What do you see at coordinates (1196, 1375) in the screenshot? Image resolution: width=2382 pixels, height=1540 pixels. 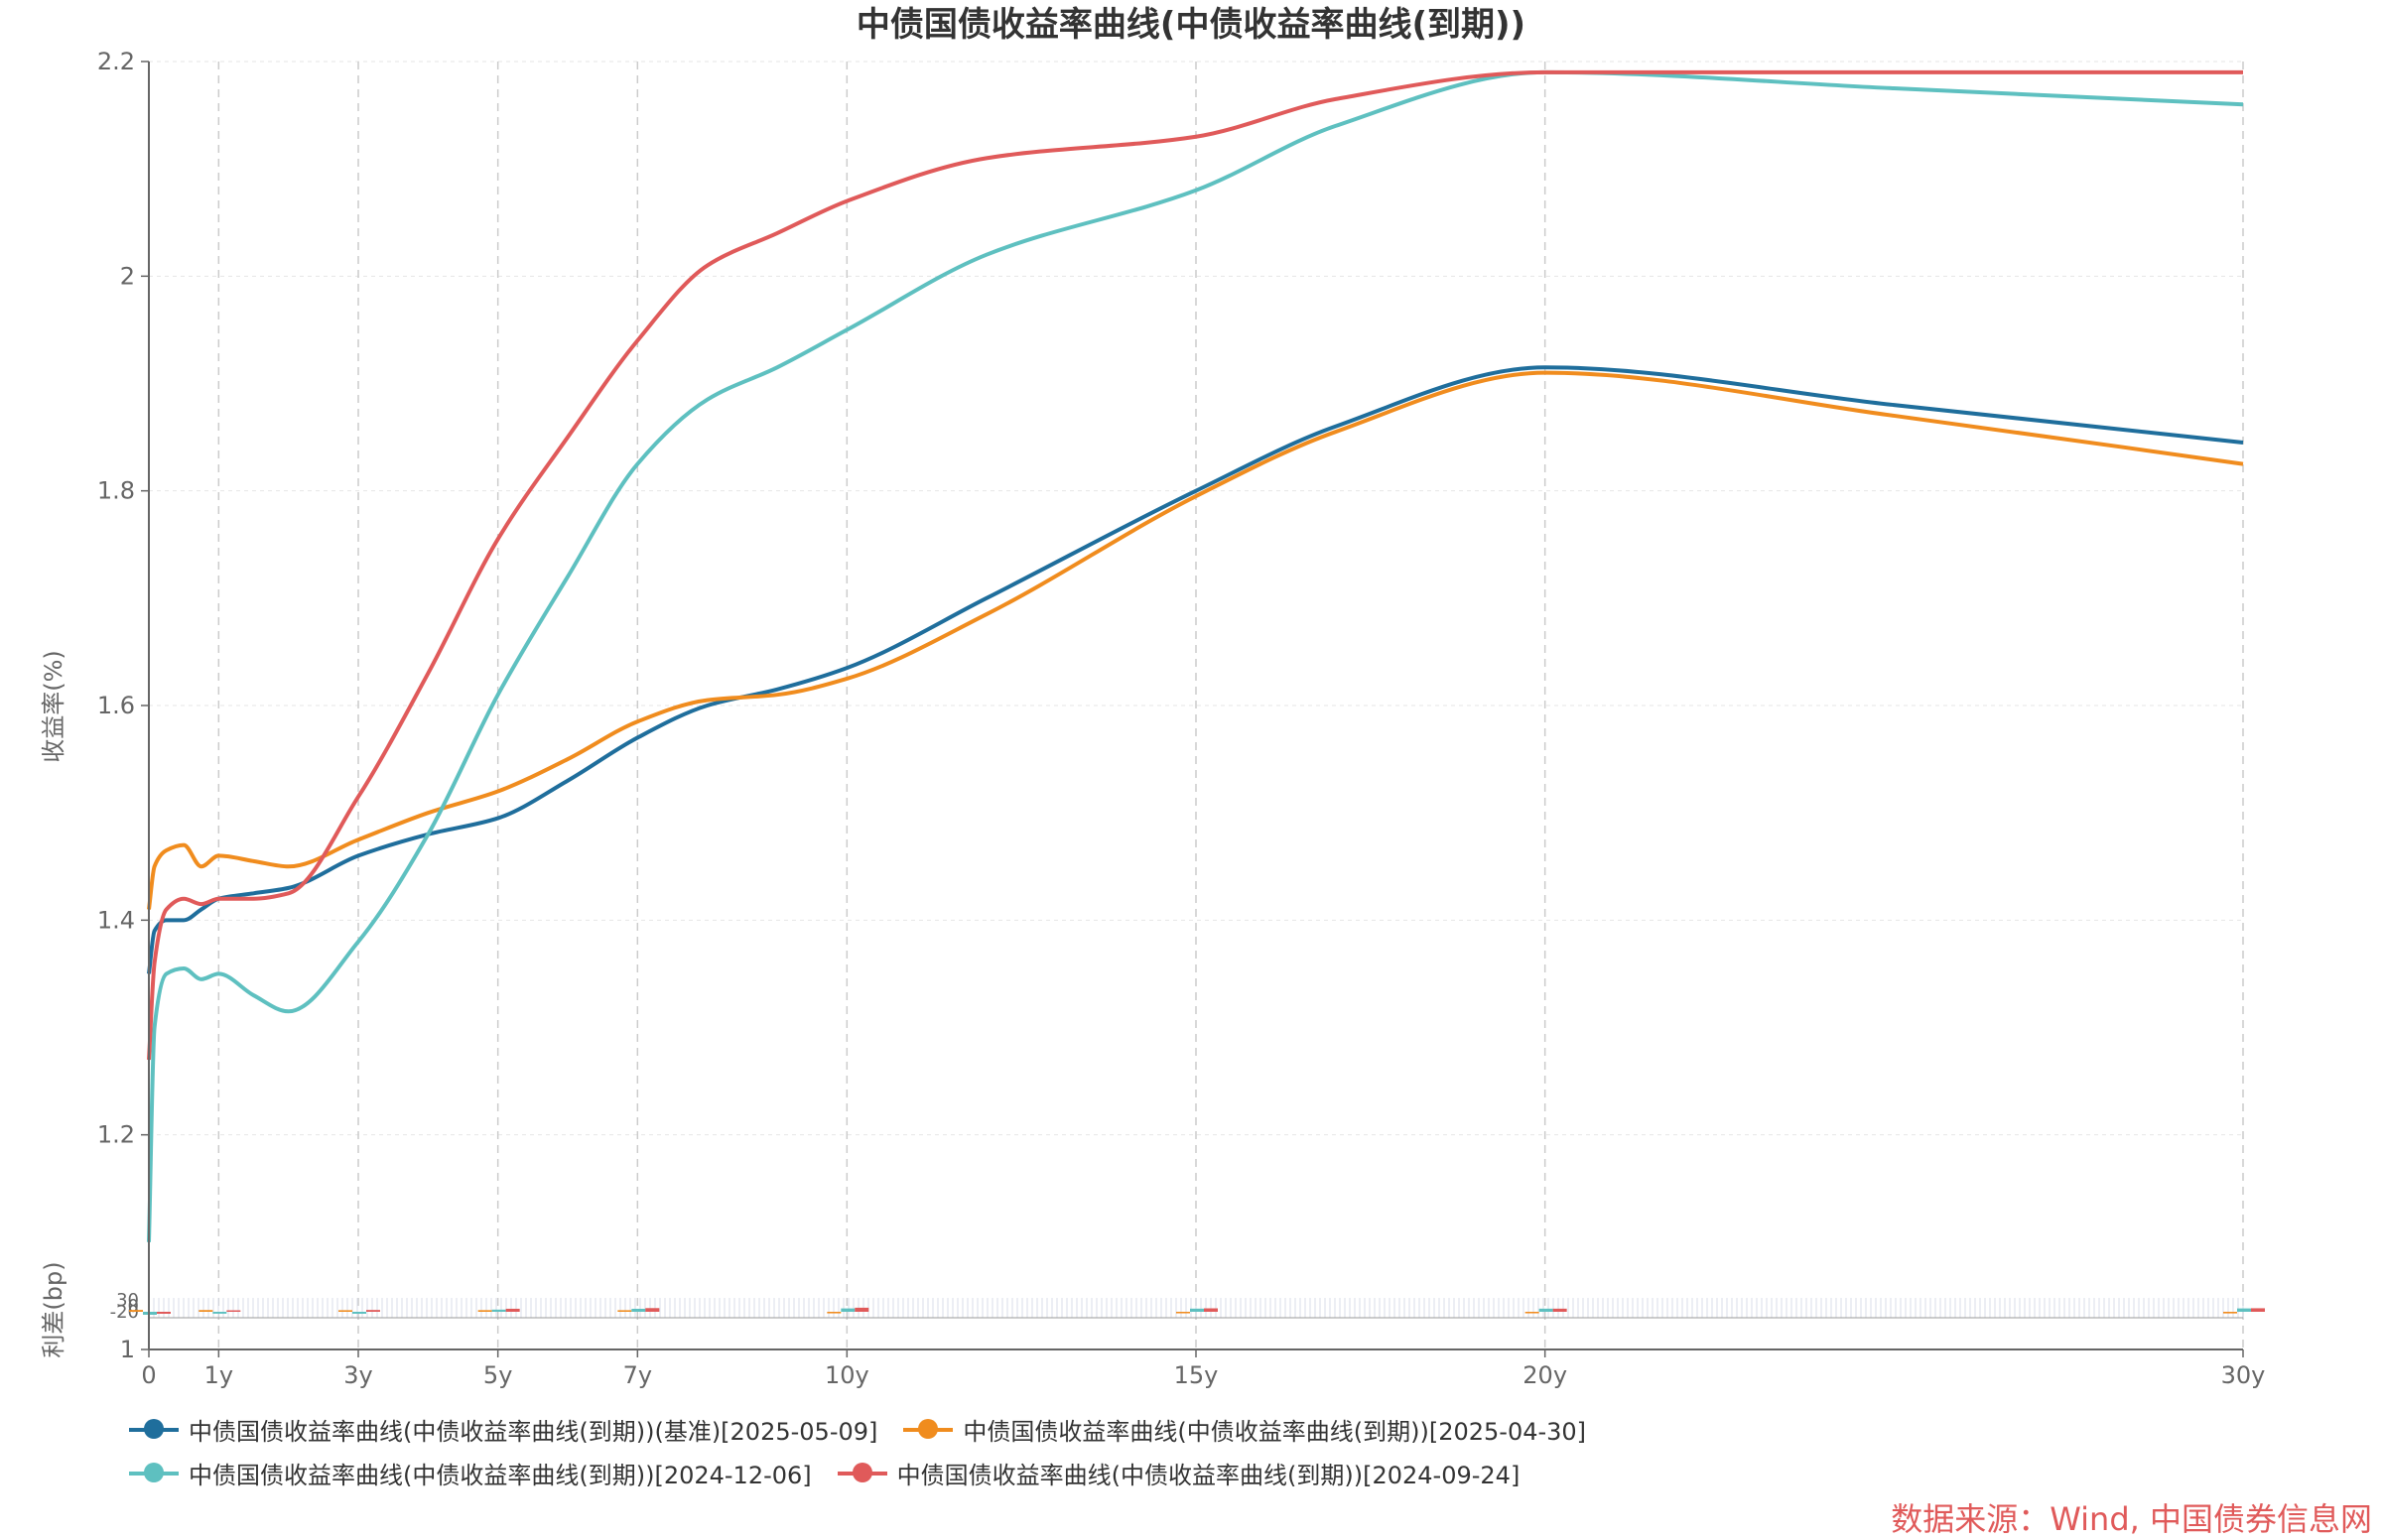 I see `x-tick-label: 15y` at bounding box center [1196, 1375].